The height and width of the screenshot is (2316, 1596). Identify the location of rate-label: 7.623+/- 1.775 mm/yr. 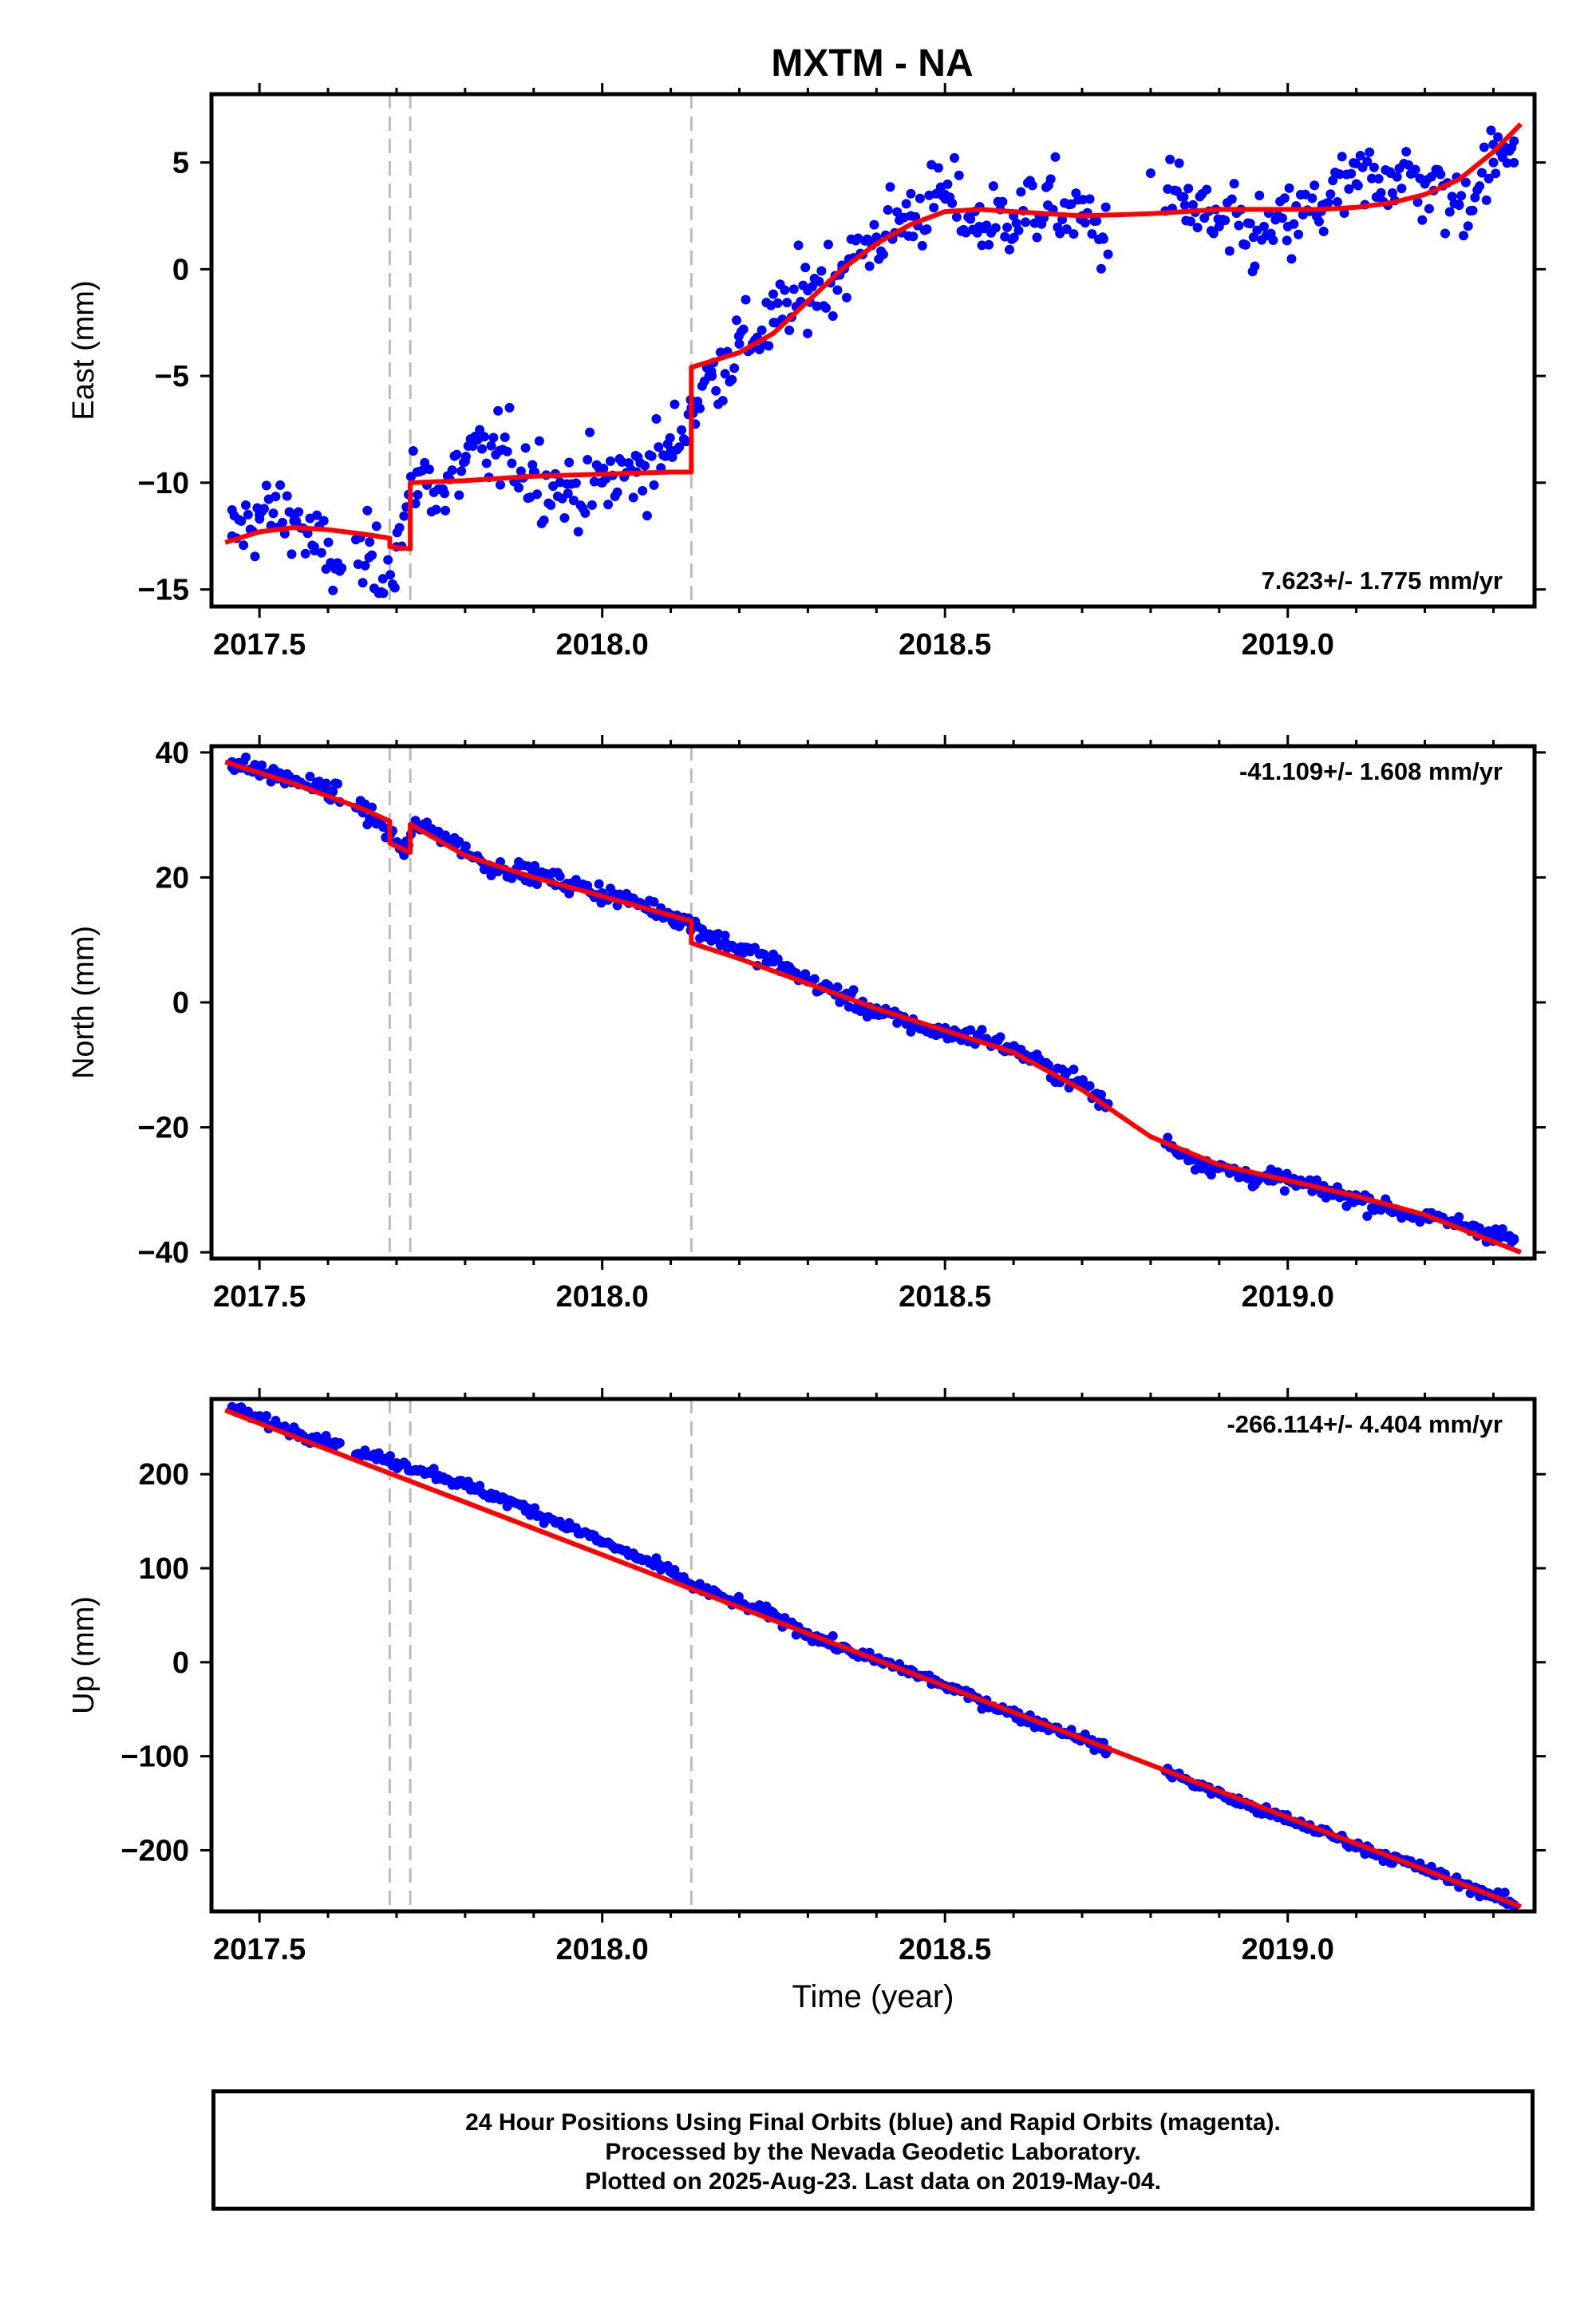
(1382, 581).